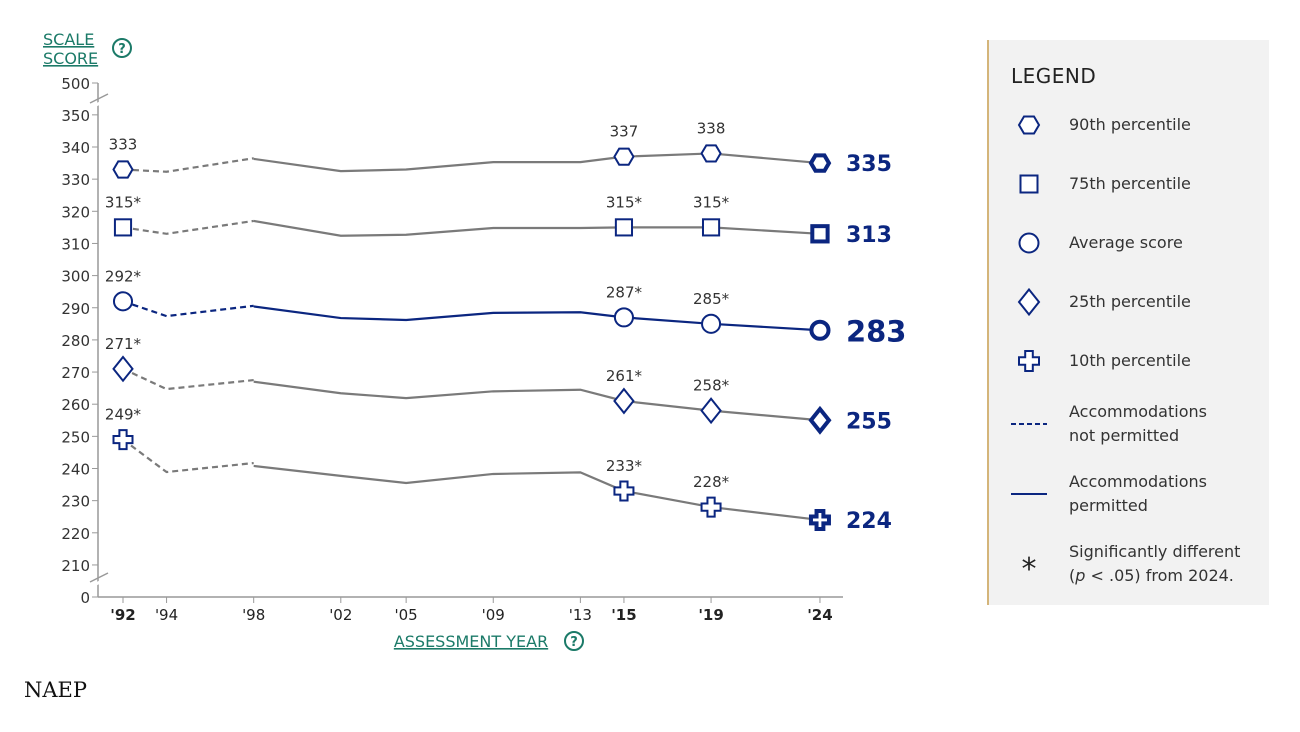 This screenshot has width=1300, height=732. What do you see at coordinates (406, 615) in the screenshot?
I see `x-tick-label: '05` at bounding box center [406, 615].